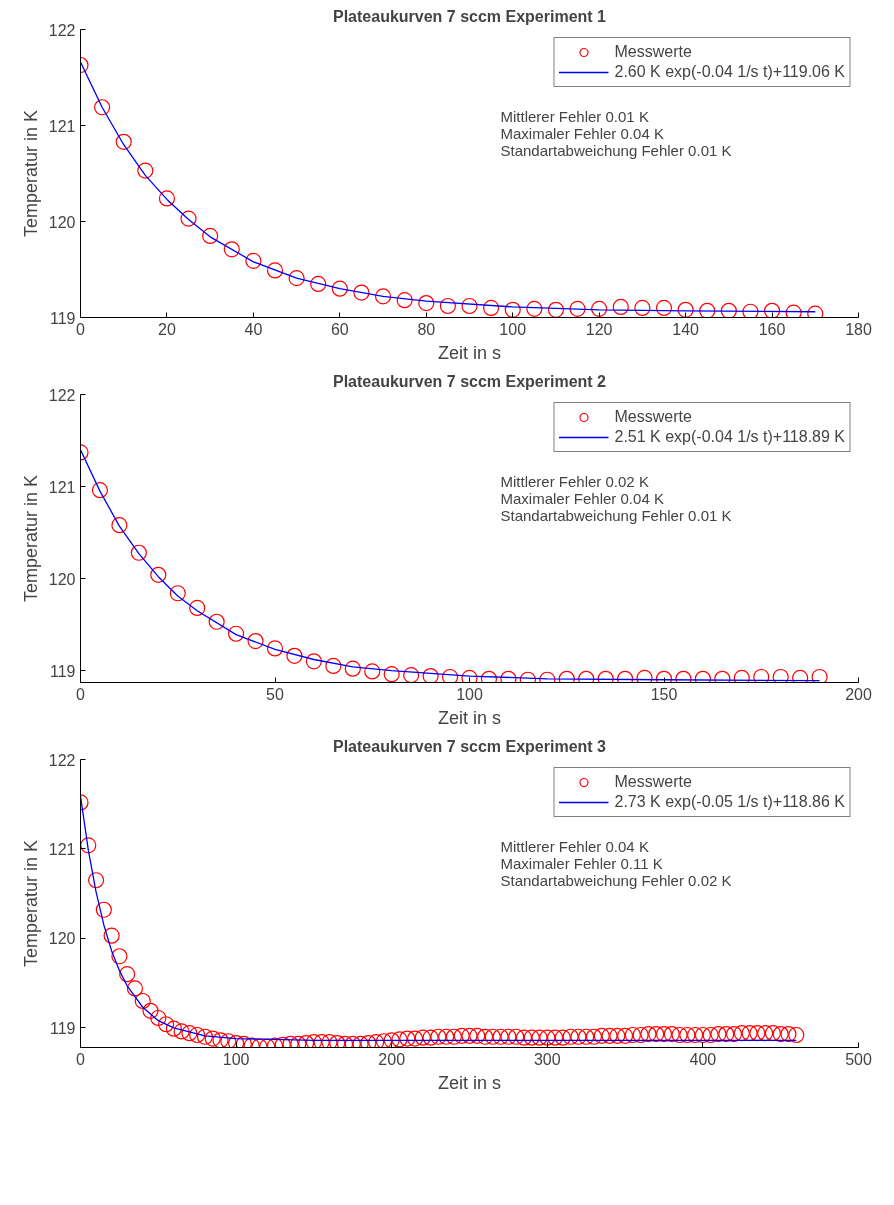 Image resolution: width=894 pixels, height=1205 pixels. What do you see at coordinates (469, 746) in the screenshot?
I see `chart-title: Plateaukurven 7 sccm Experiment 3` at bounding box center [469, 746].